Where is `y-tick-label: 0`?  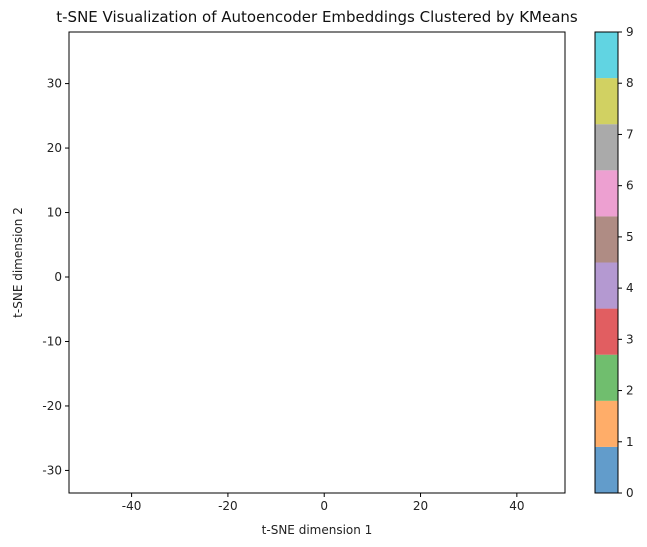
y-tick-label: 0 is located at coordinates (58, 277).